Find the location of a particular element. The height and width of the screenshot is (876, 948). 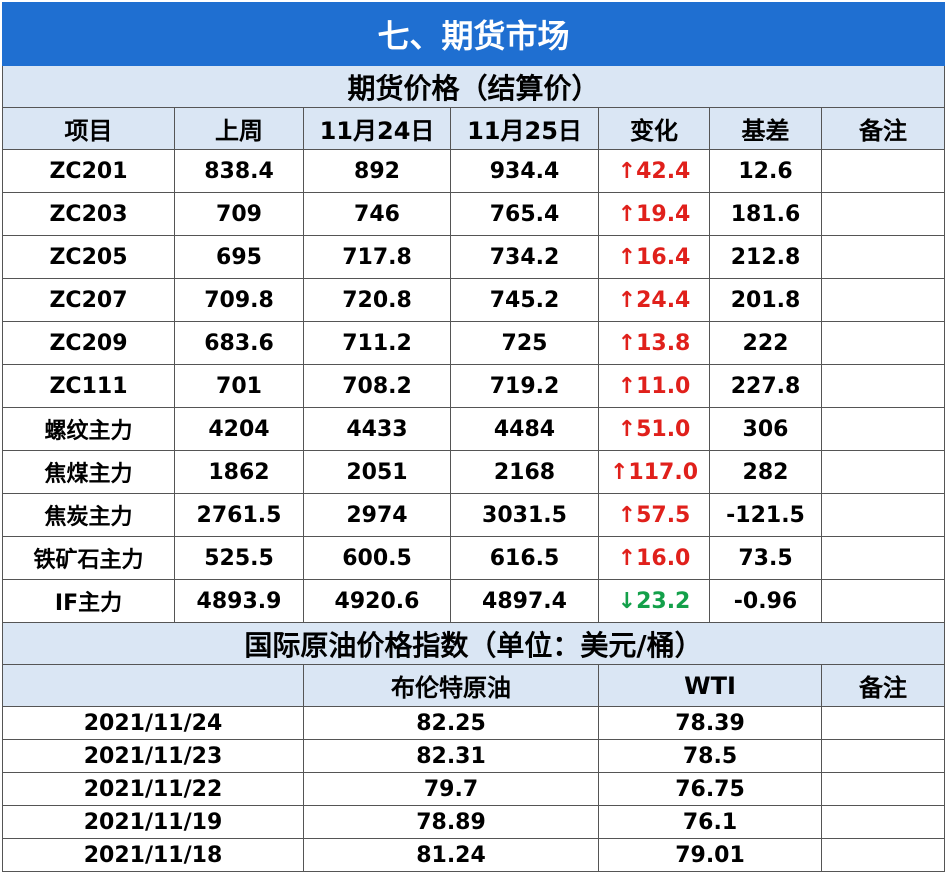

futures-name-cell: 焦煤主力 is located at coordinates (88, 472).